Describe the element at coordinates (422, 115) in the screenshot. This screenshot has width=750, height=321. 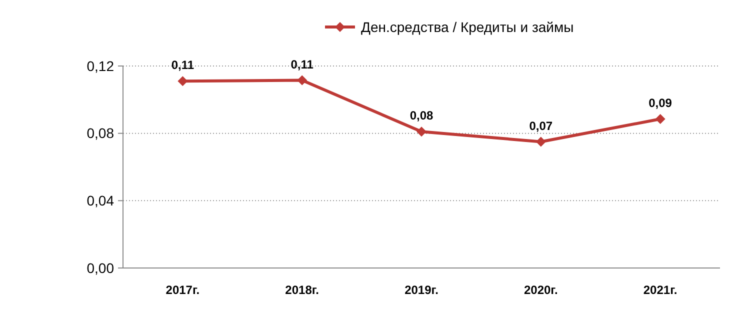
I see `data-label: 0,08` at that location.